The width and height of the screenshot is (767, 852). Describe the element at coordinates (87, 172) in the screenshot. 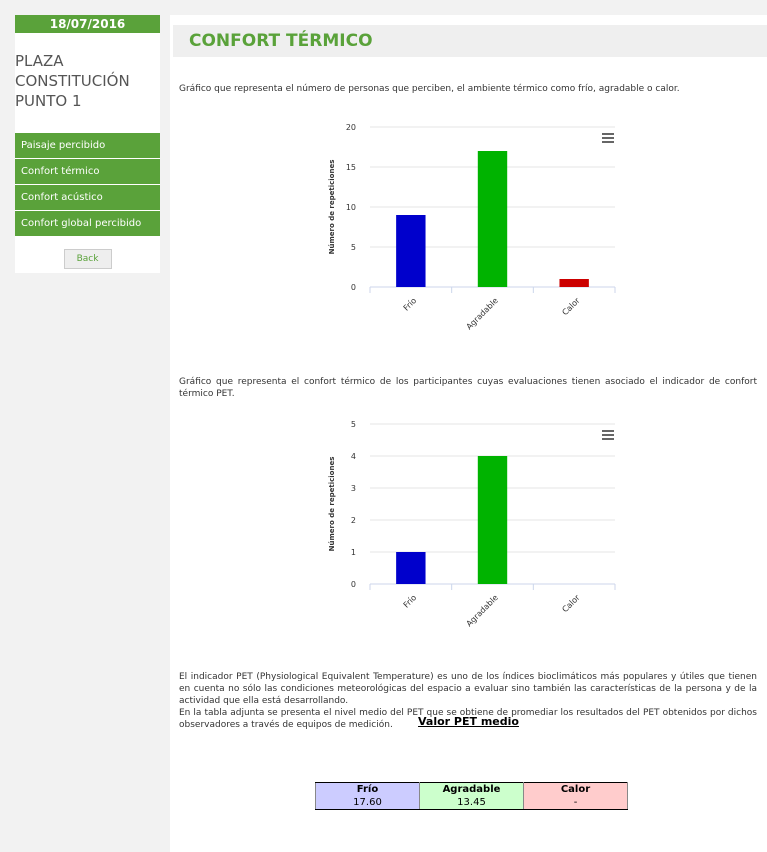

I see `menu-item: Confort térmico` at that location.